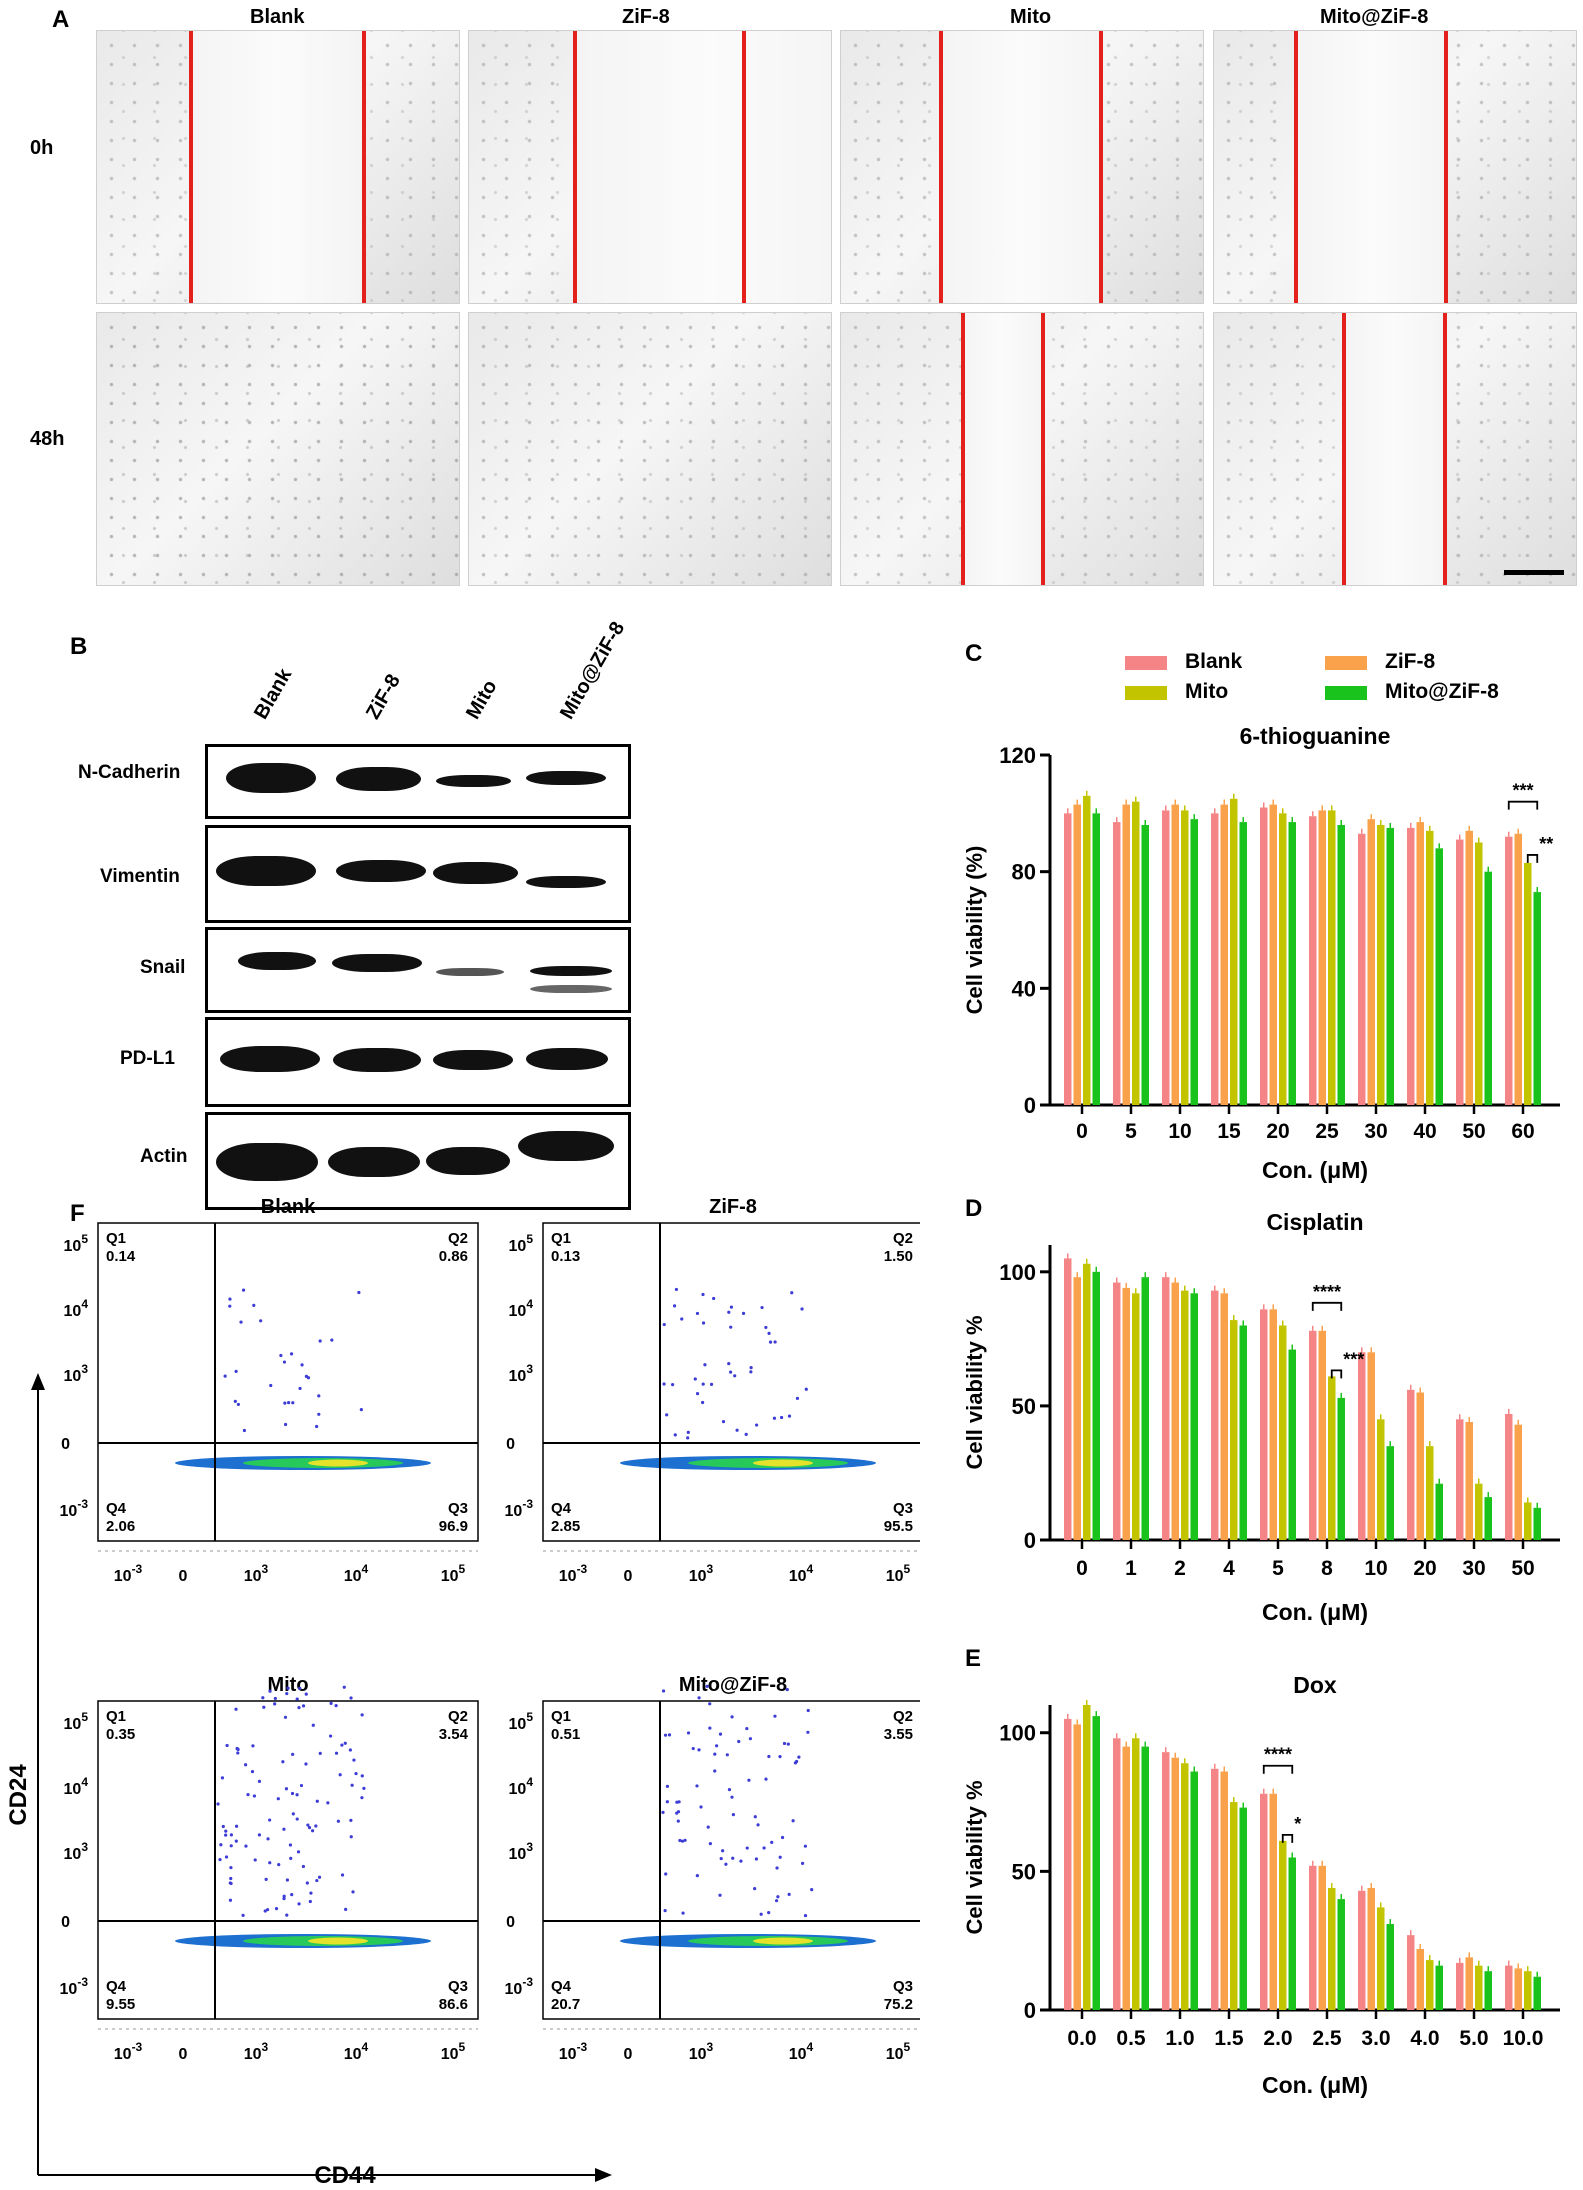 The width and height of the screenshot is (1583, 2190). Describe the element at coordinates (47, 439) in the screenshot. I see `panel-a-row-48h: 48h` at that location.